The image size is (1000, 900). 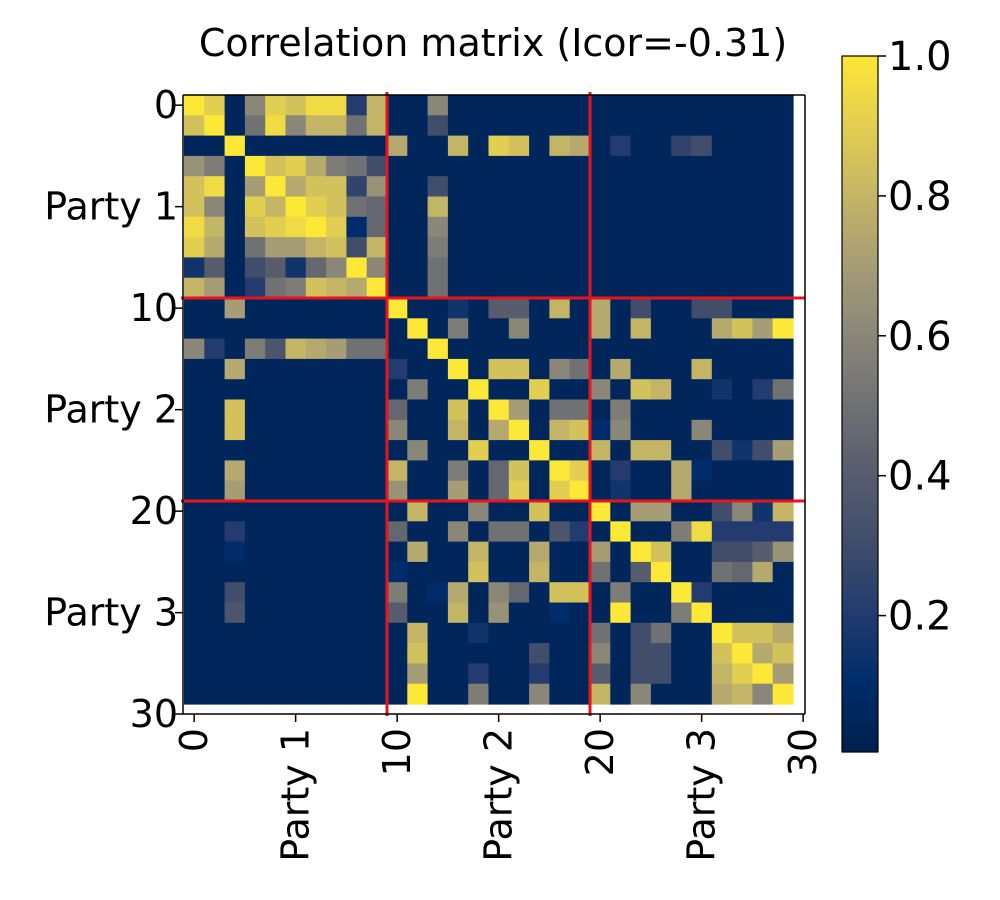 I want to click on y-tick-label: 30, so click(x=154, y=714).